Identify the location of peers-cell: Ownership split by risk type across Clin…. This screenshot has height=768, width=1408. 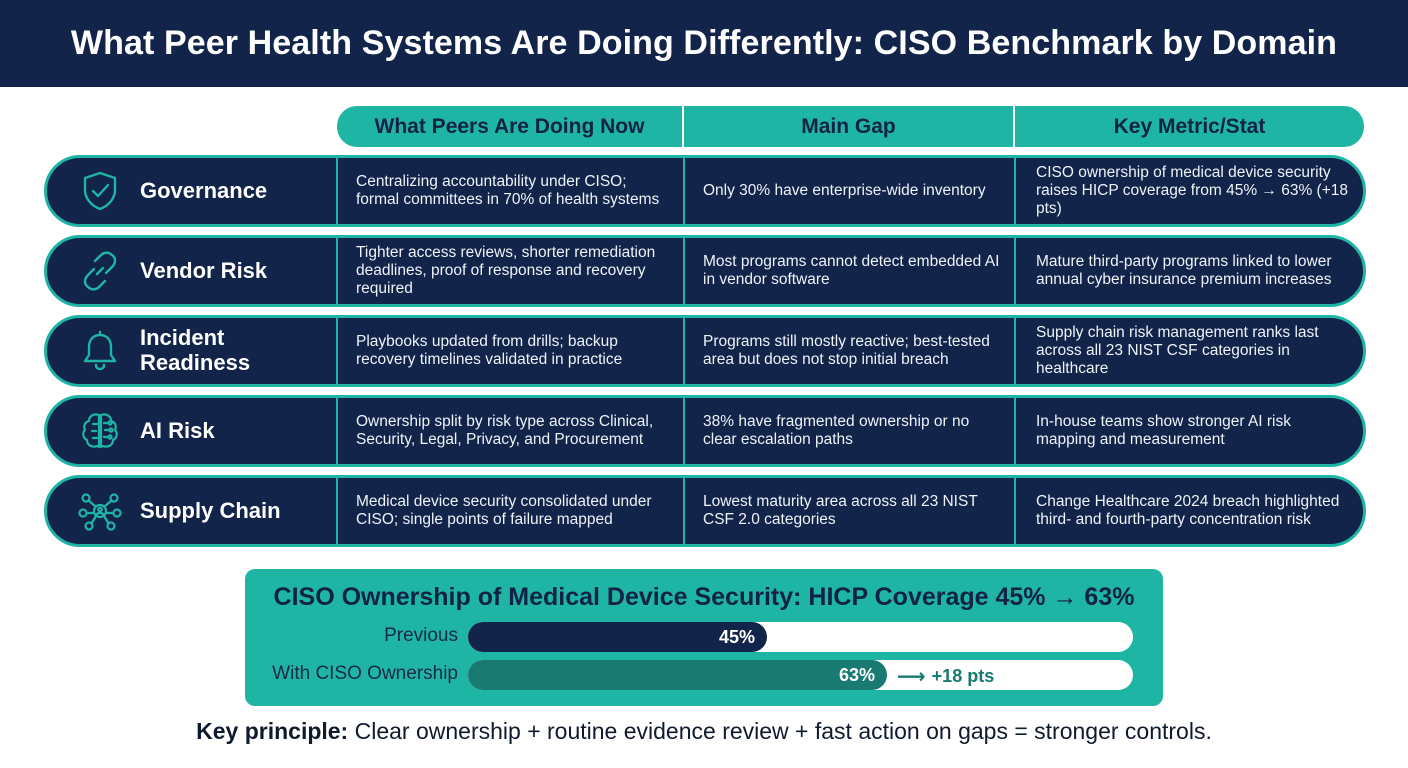
(511, 431).